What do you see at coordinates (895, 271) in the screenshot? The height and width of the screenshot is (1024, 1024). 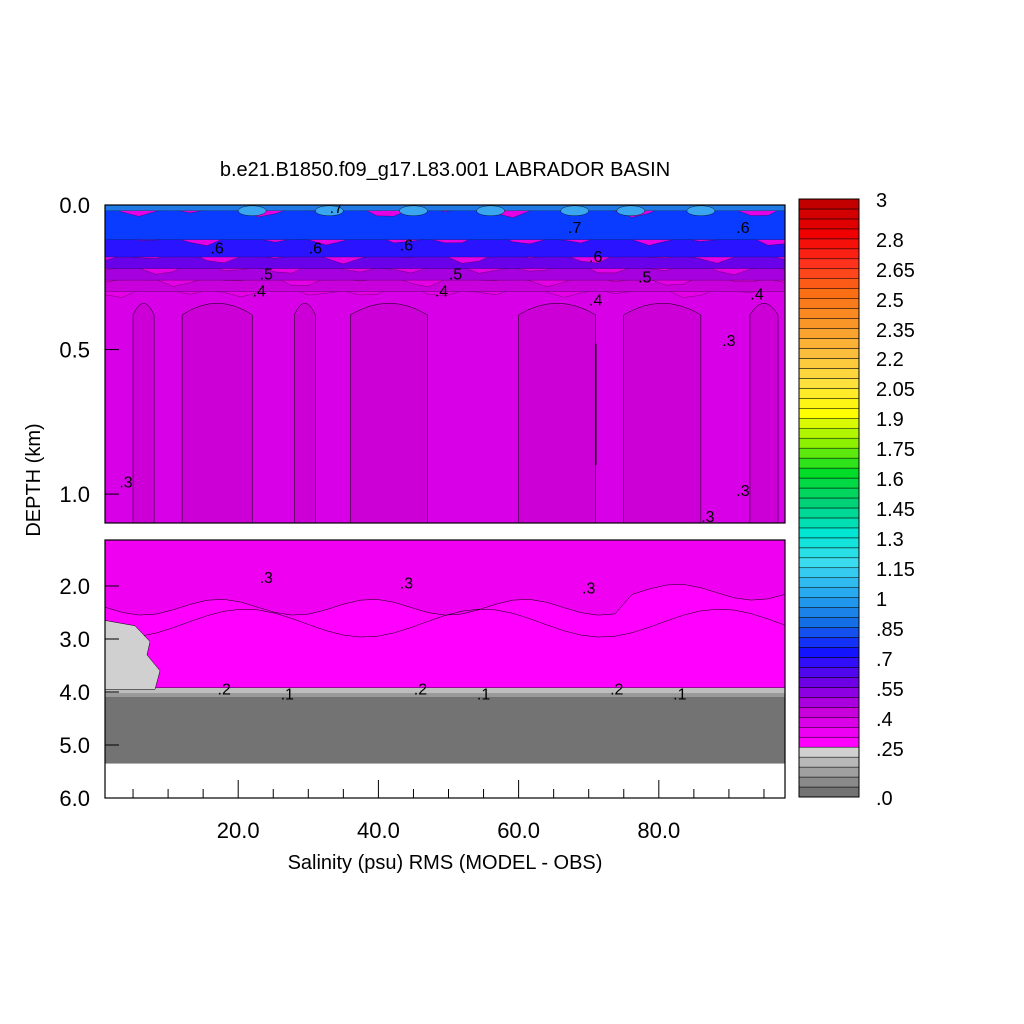 I see `colorbar-label: 2.65` at bounding box center [895, 271].